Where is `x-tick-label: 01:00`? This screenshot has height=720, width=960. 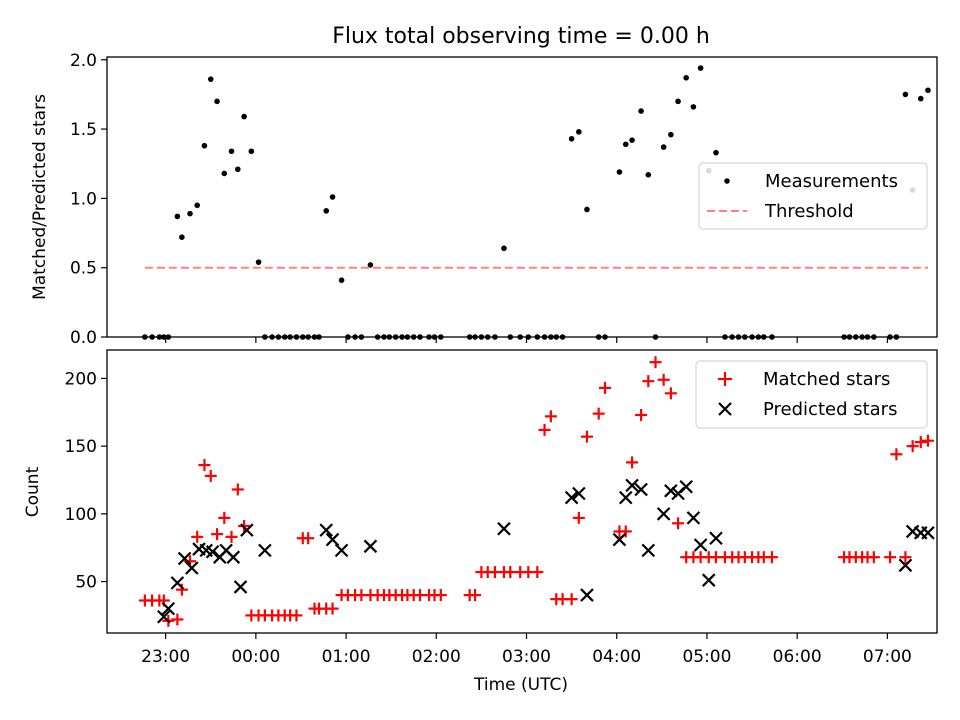 x-tick-label: 01:00 is located at coordinates (346, 657).